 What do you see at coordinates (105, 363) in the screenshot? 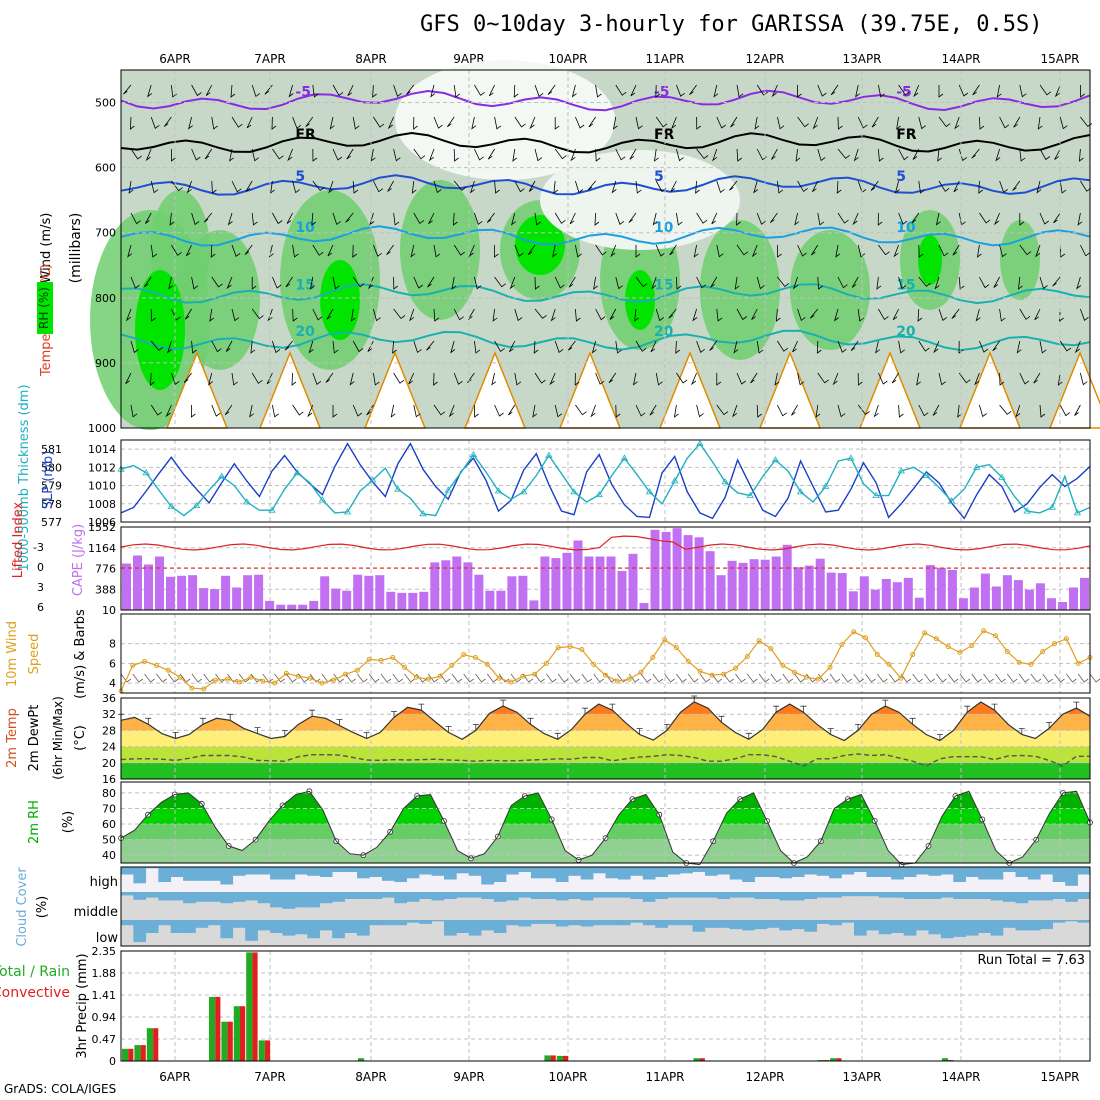
I see `pressure-tick: 900` at bounding box center [105, 363].